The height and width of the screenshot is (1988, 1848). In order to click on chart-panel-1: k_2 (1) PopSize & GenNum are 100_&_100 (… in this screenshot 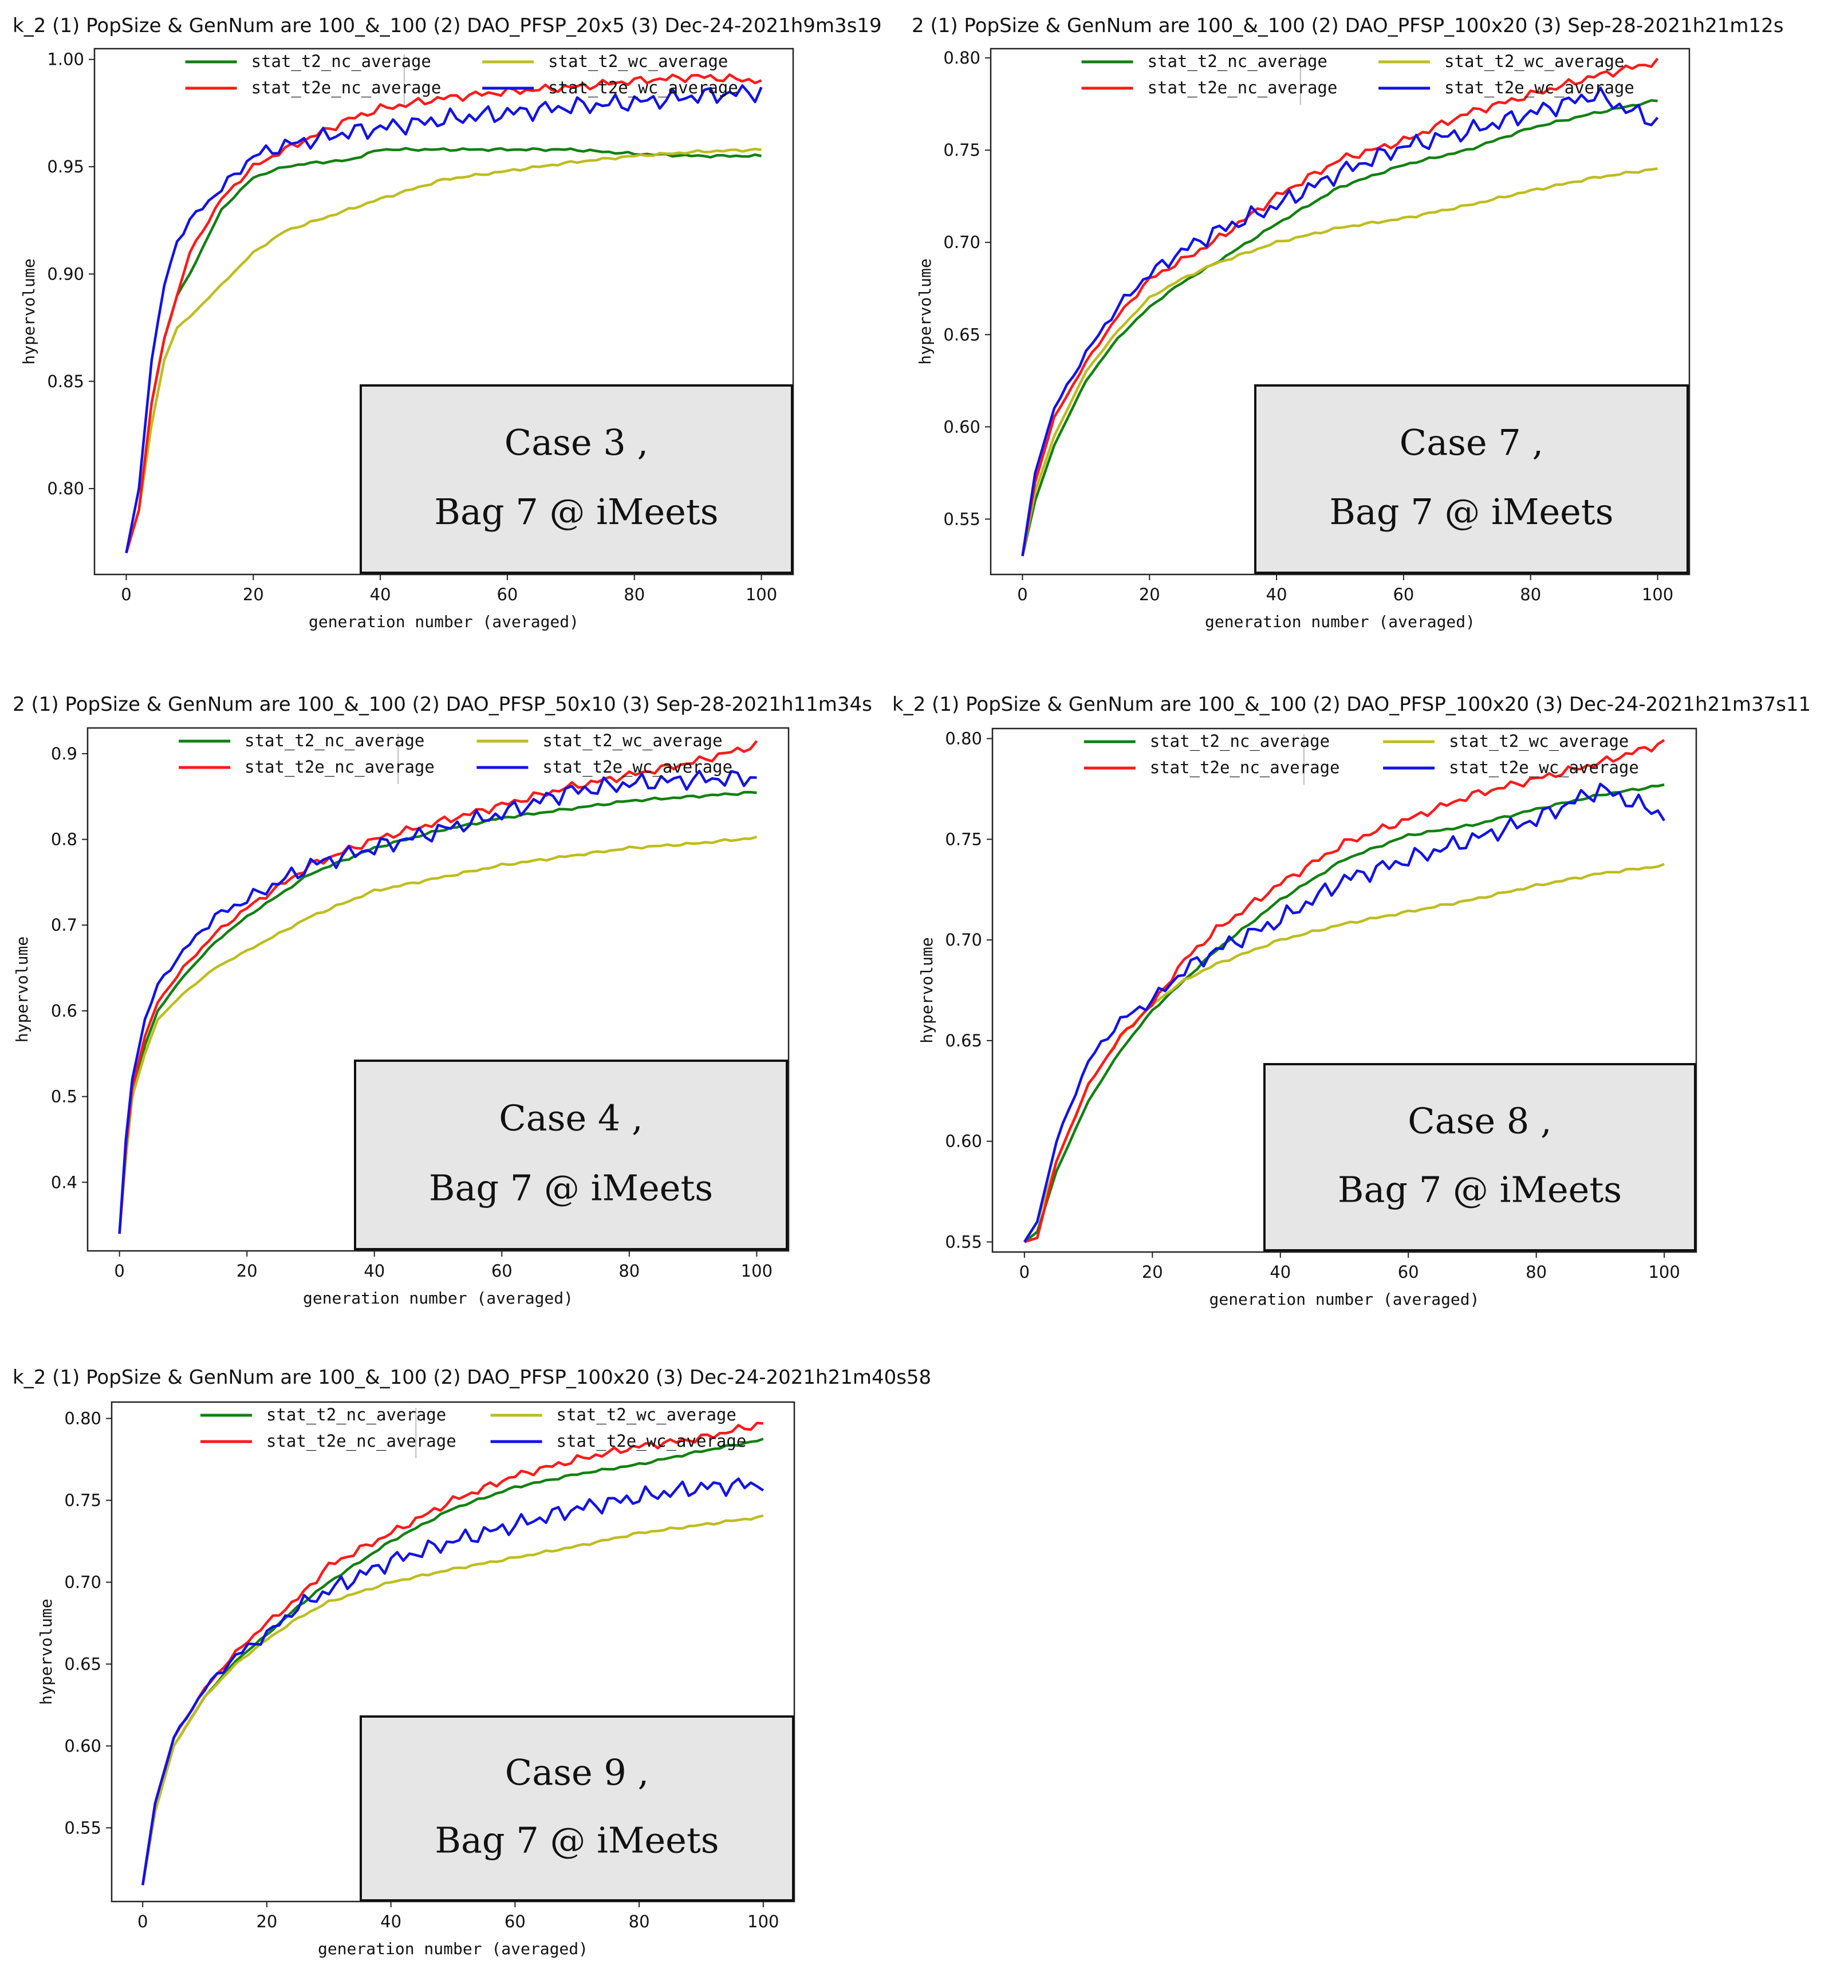, I will do `click(448, 322)`.